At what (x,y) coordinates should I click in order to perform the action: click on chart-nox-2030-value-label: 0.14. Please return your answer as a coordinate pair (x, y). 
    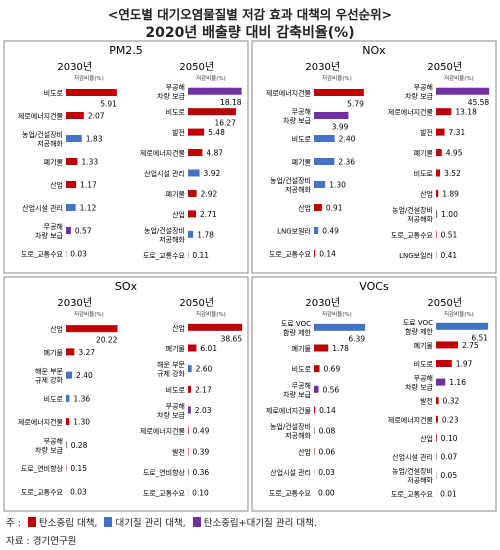
    Looking at the image, I should click on (327, 254).